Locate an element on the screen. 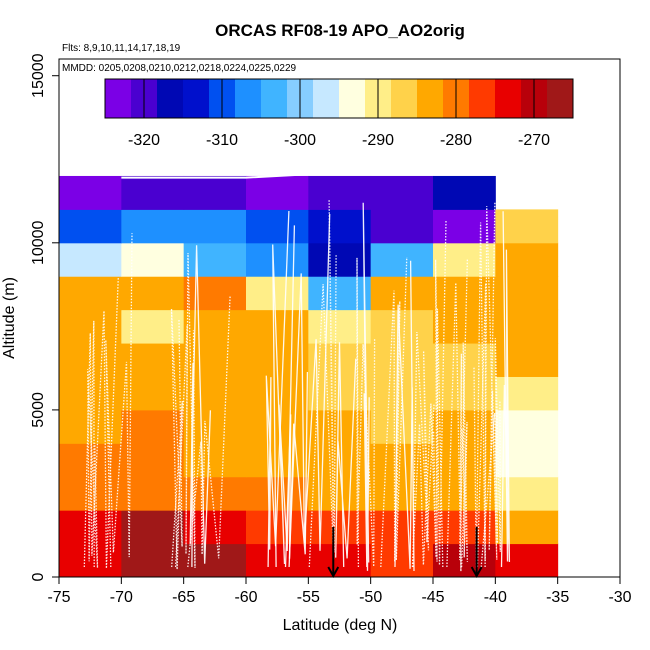  colorbar-tick-label: -300 is located at coordinates (300, 140).